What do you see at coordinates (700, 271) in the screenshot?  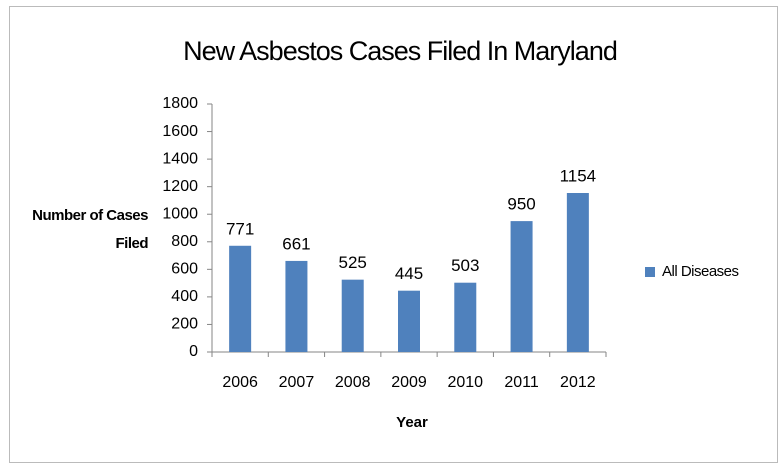 I see `legend-label: All Diseases` at bounding box center [700, 271].